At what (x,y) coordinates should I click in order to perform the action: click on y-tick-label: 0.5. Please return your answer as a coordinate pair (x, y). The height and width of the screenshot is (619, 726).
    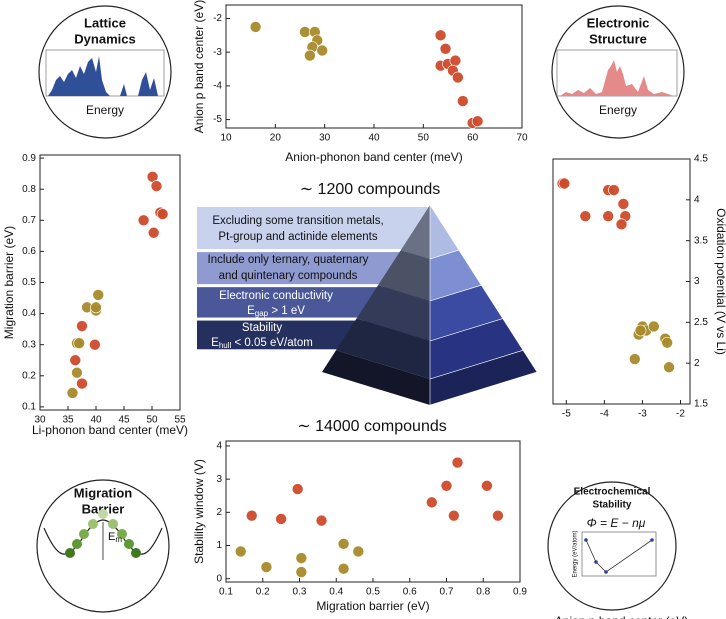
    Looking at the image, I should click on (29, 282).